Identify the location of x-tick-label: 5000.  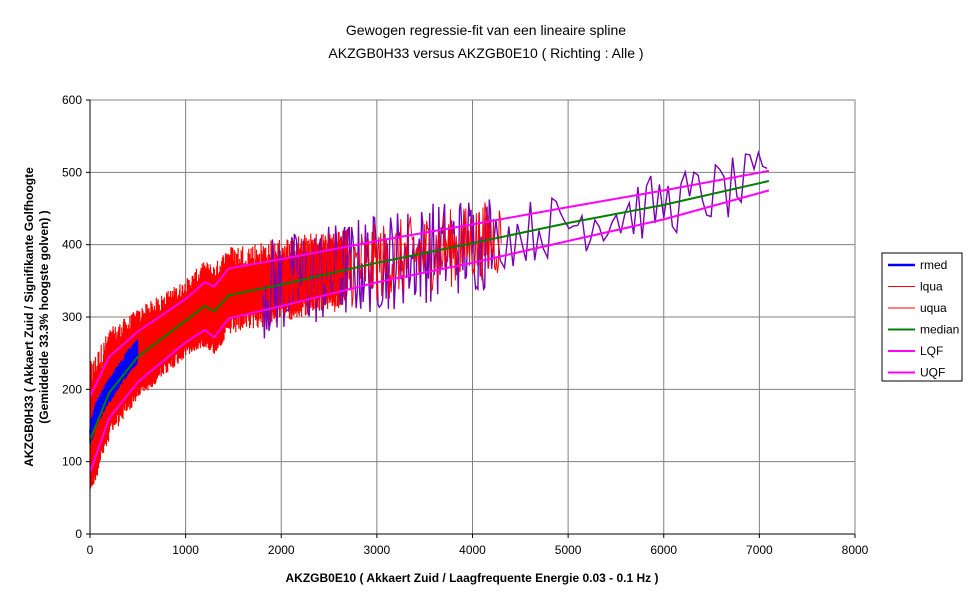
(568, 550).